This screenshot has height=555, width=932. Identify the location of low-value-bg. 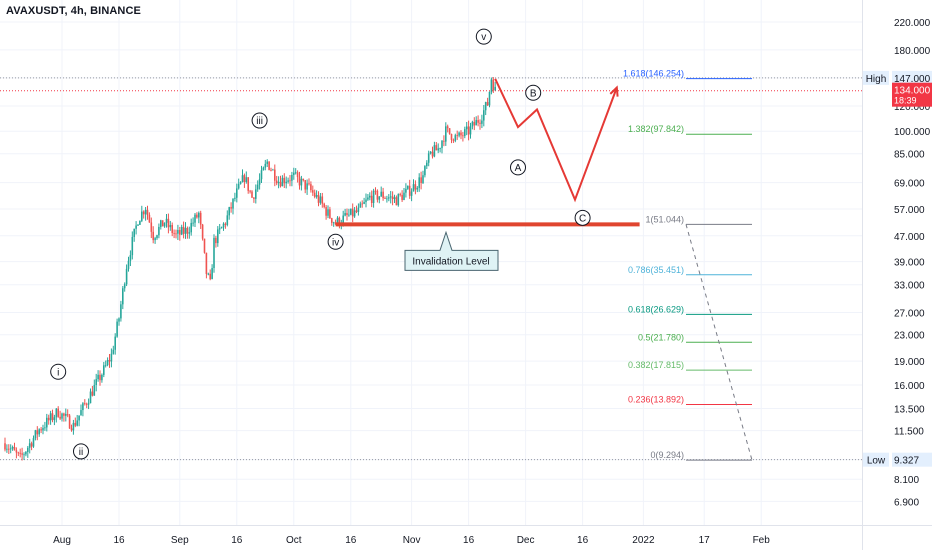
(912, 459).